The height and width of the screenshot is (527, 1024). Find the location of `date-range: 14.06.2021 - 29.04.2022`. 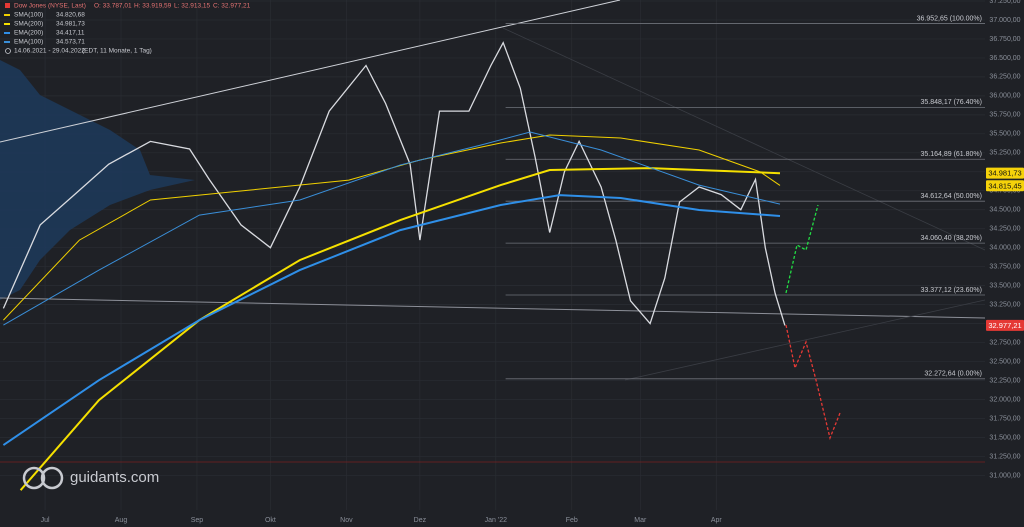

date-range: 14.06.2021 - 29.04.2022 is located at coordinates (49, 51).